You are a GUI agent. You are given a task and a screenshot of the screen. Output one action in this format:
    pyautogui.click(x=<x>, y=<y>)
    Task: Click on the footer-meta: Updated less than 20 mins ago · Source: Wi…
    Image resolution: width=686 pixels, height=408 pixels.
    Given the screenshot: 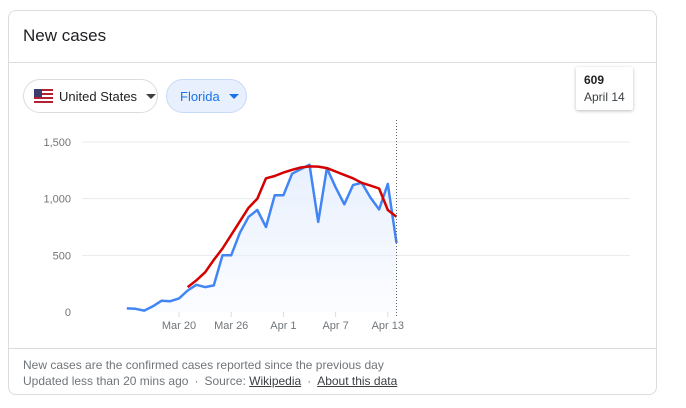 What is the action you would take?
    pyautogui.click(x=210, y=381)
    